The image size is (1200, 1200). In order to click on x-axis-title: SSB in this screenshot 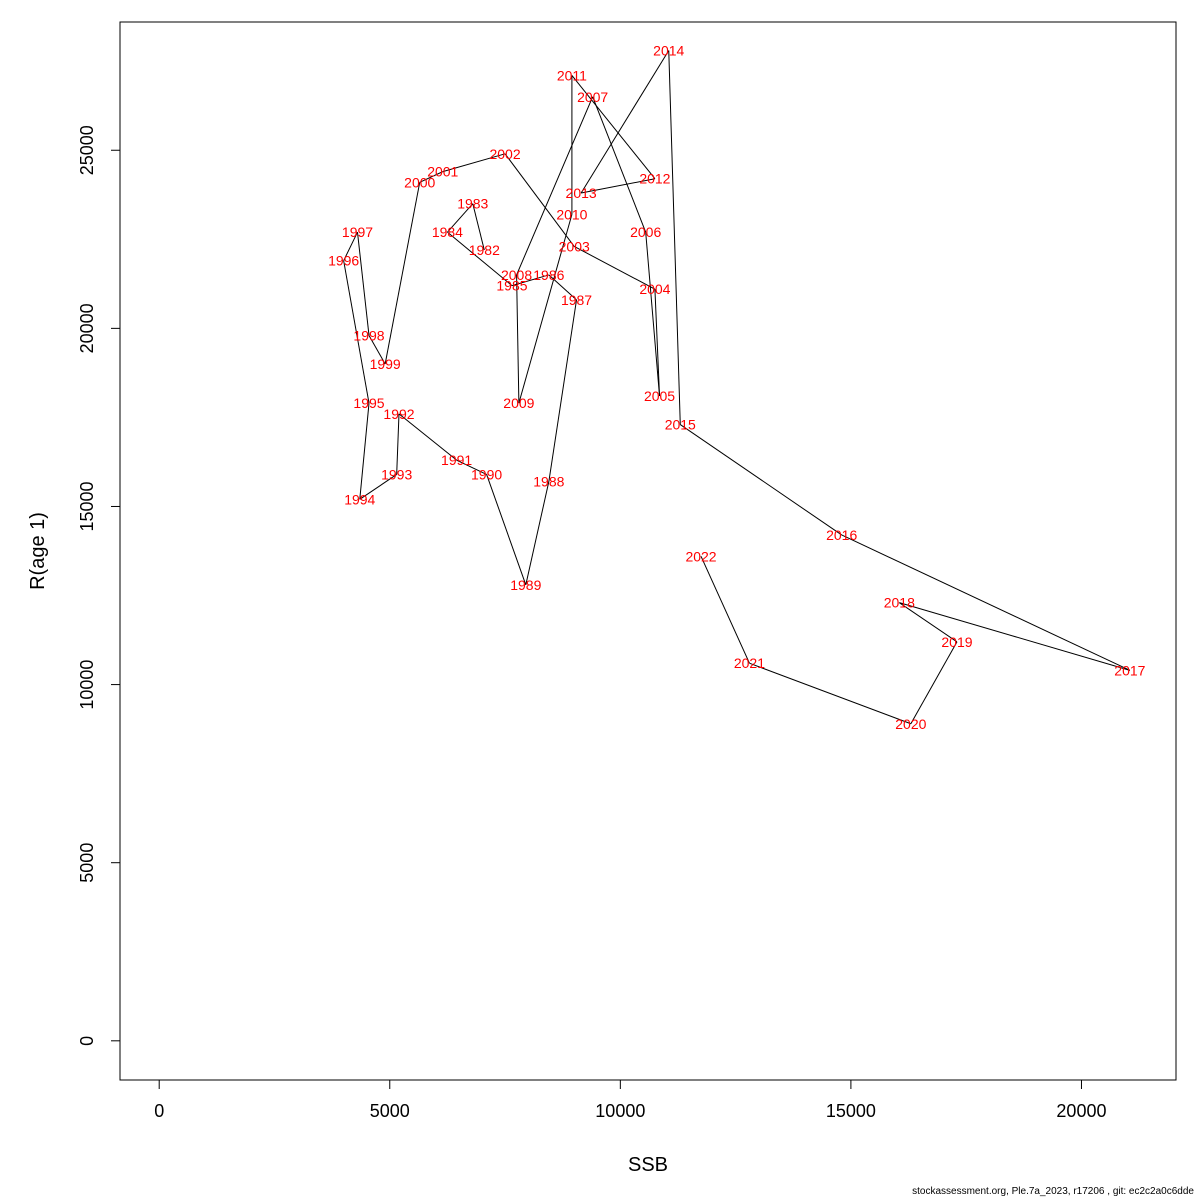, I will do `click(648, 1165)`.